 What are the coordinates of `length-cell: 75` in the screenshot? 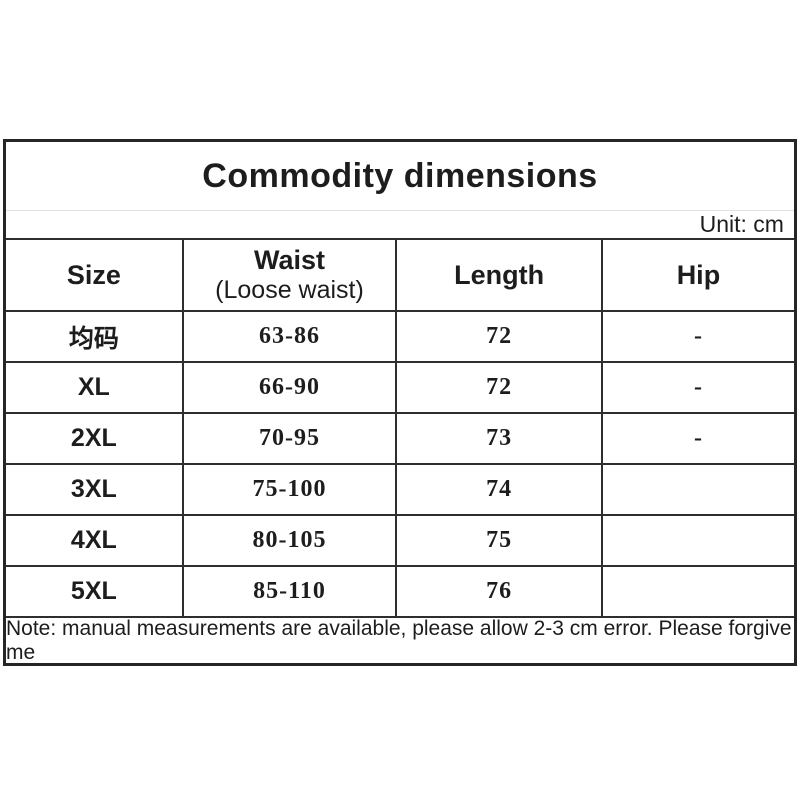 It's located at (498, 539).